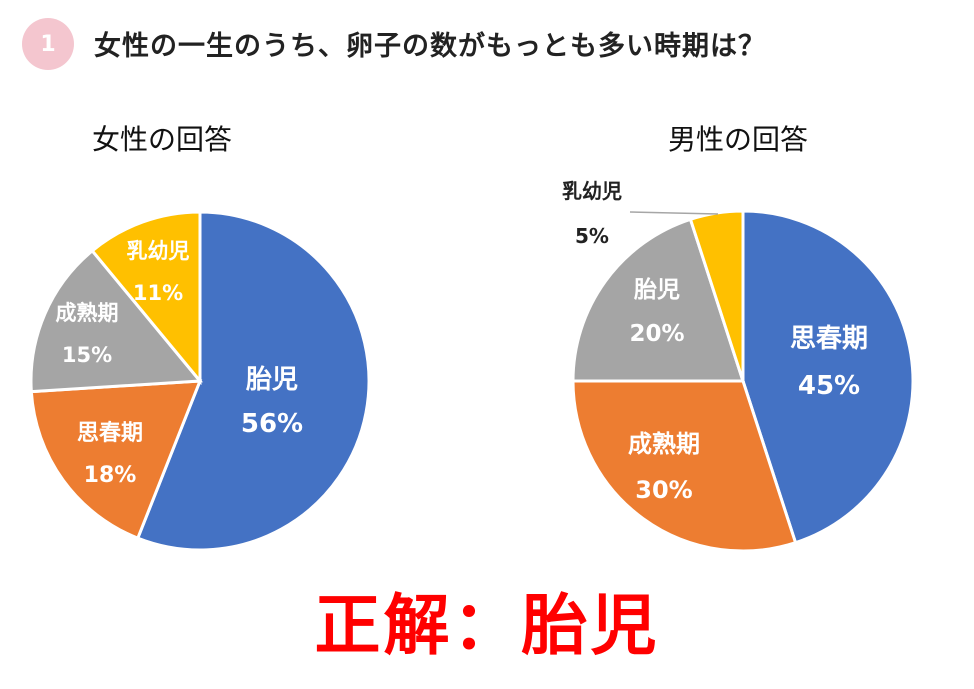 Image resolution: width=974 pixels, height=689 pixels. Describe the element at coordinates (663, 490) in the screenshot. I see `slice-value-label: 30%` at that location.